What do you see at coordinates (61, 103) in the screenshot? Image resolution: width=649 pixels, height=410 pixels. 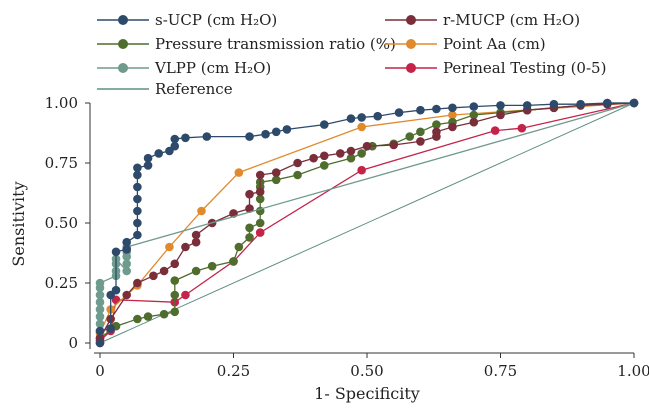 I see `y-tick-label: 1.00` at bounding box center [61, 103].